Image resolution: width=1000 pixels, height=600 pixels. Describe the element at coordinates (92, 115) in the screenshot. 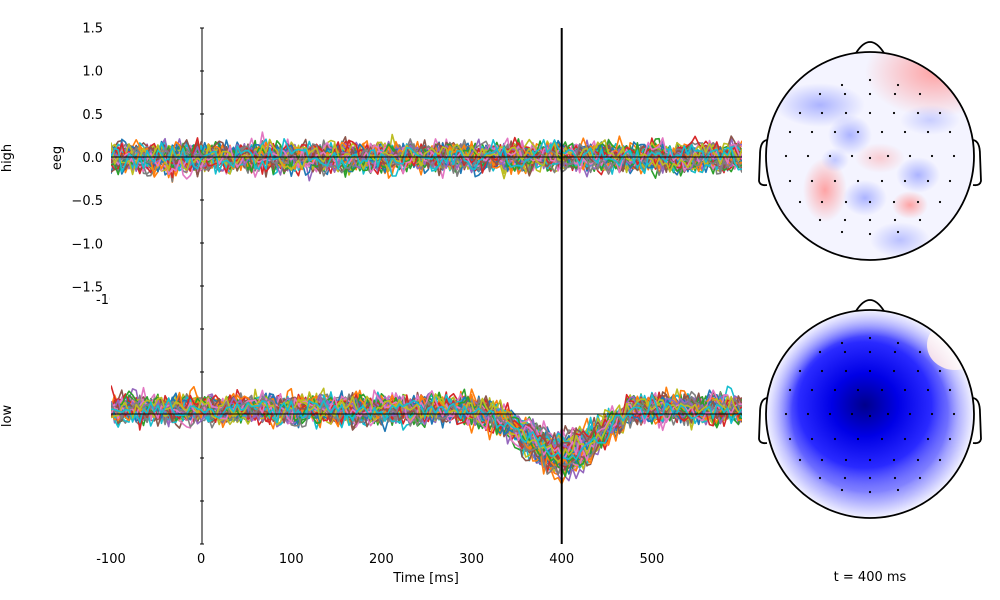

I see `y-tick-label: 0.5` at that location.